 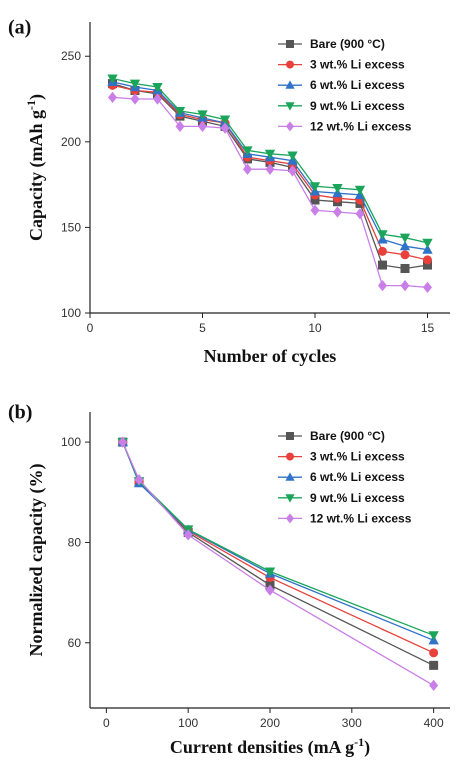 I want to click on x-tick-label: 100, so click(x=188, y=723).